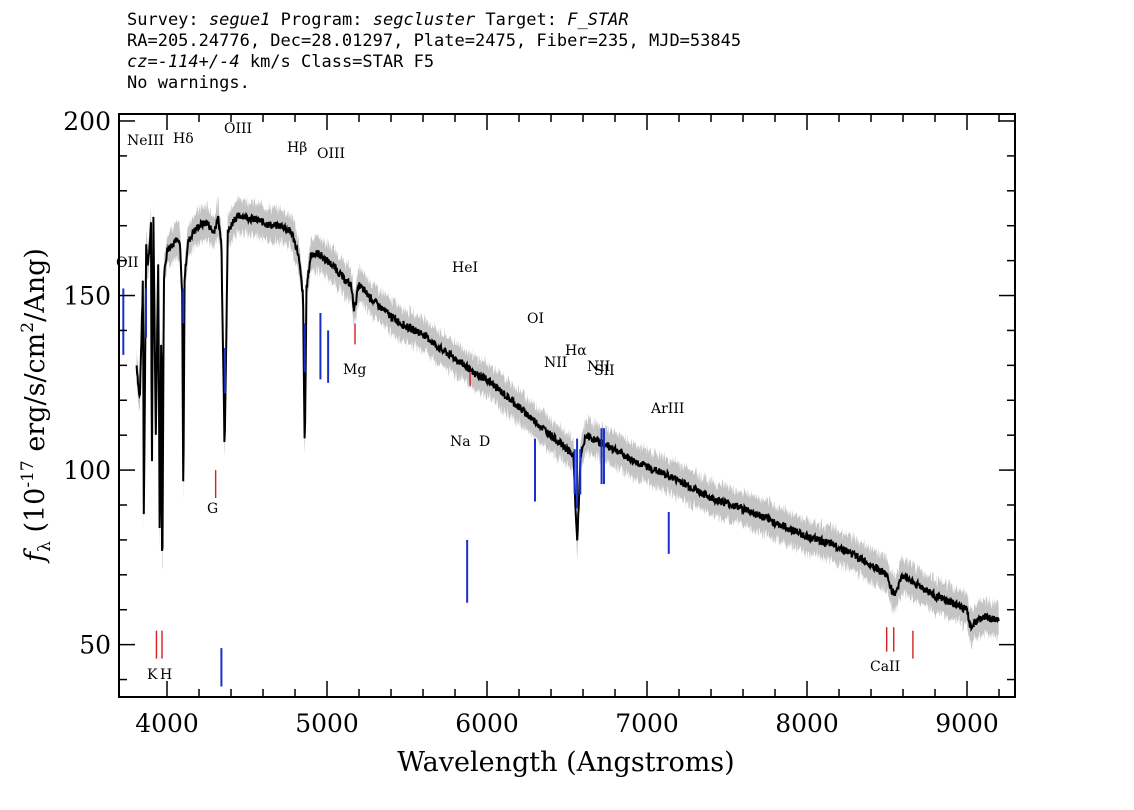 The image size is (1134, 810). What do you see at coordinates (487, 723) in the screenshot?
I see `x-tick-label: 6000` at bounding box center [487, 723].